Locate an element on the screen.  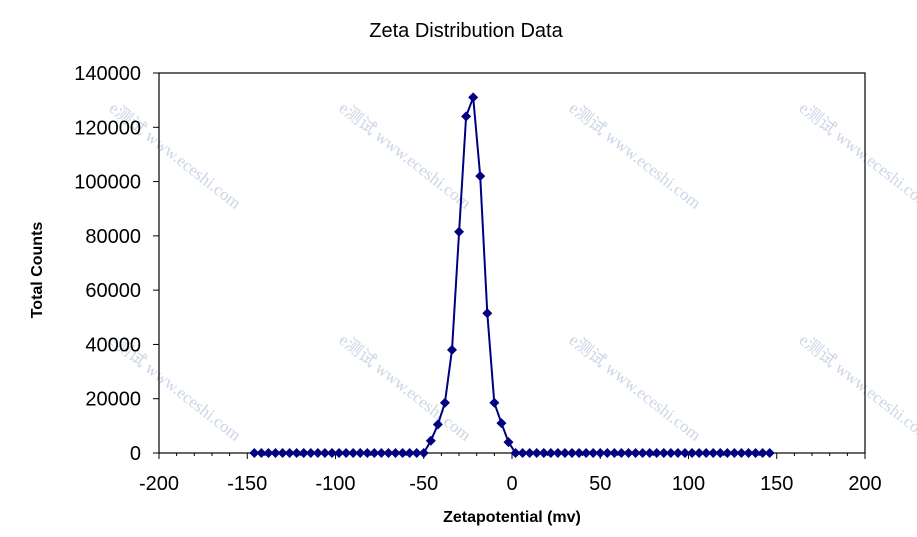
y-tick-label: 40000 is located at coordinates (113, 345).